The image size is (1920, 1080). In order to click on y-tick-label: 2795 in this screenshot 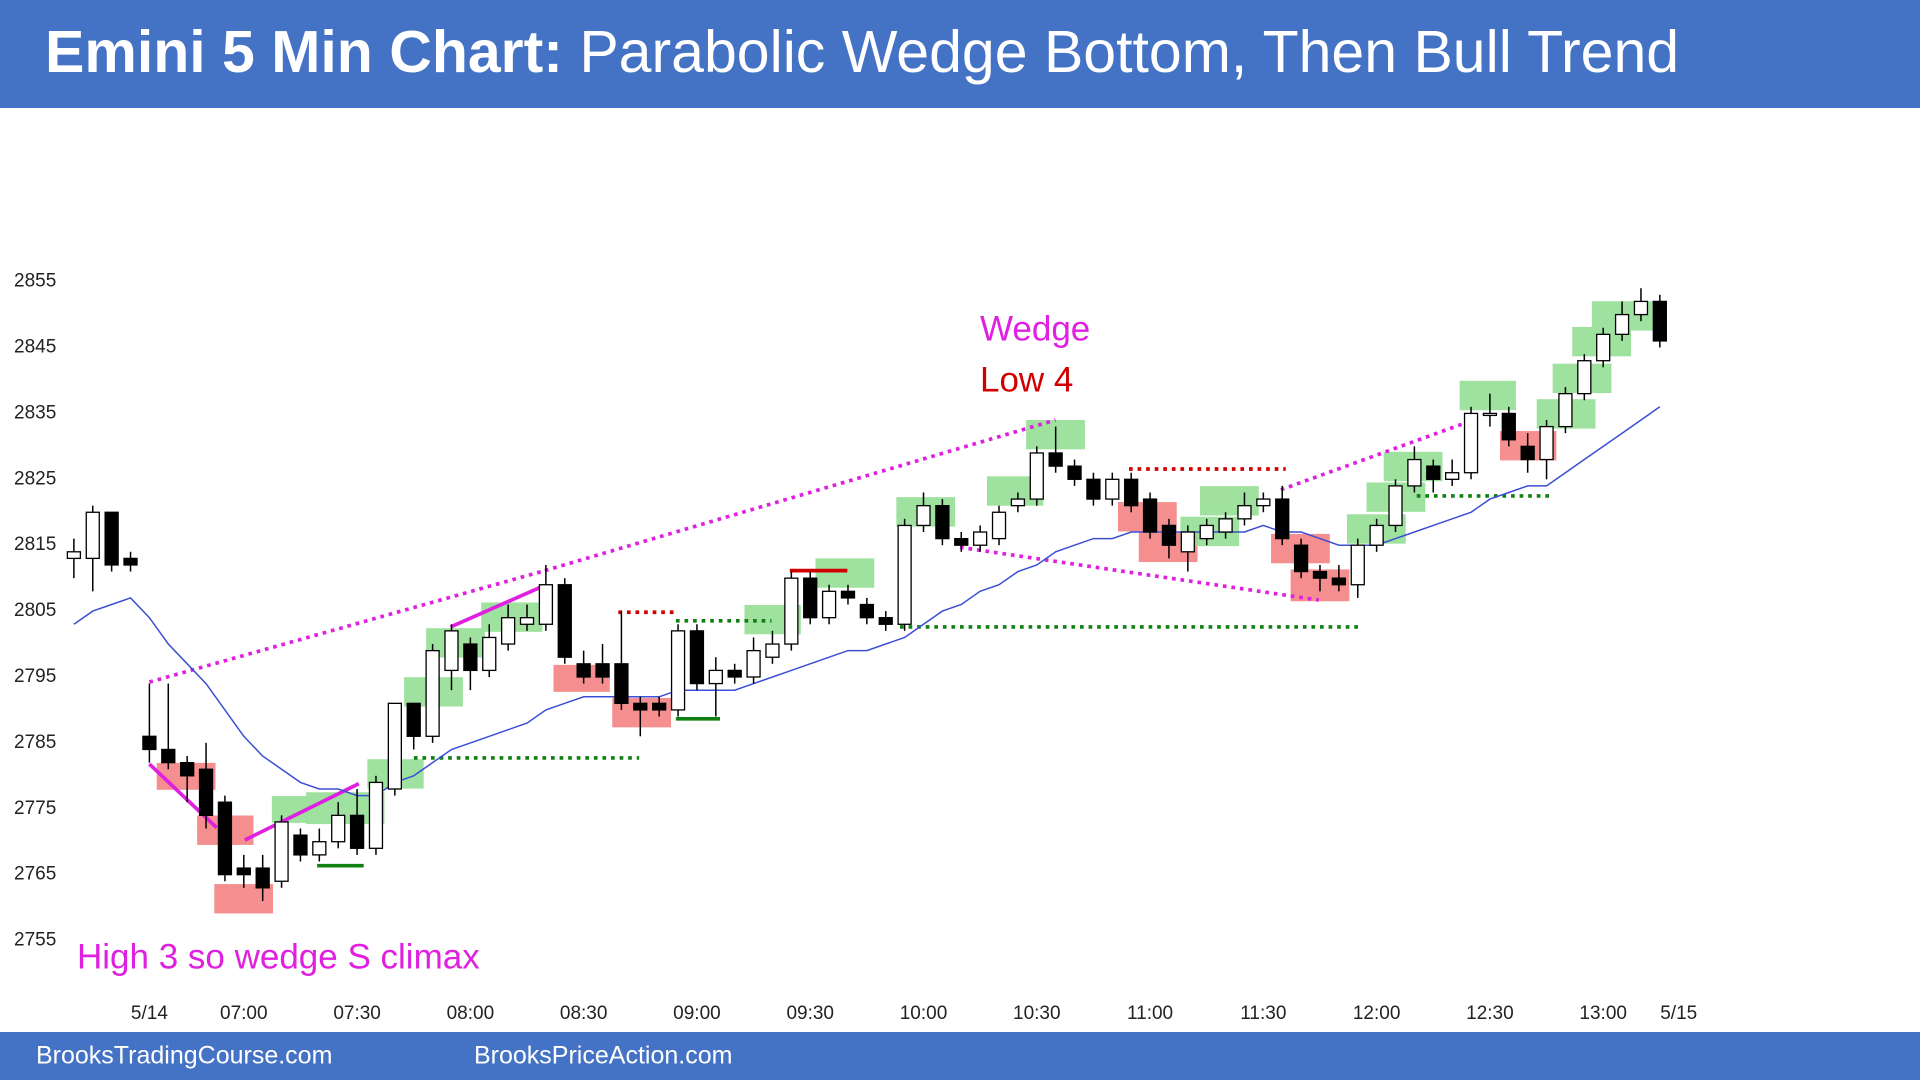, I will do `click(35, 676)`.